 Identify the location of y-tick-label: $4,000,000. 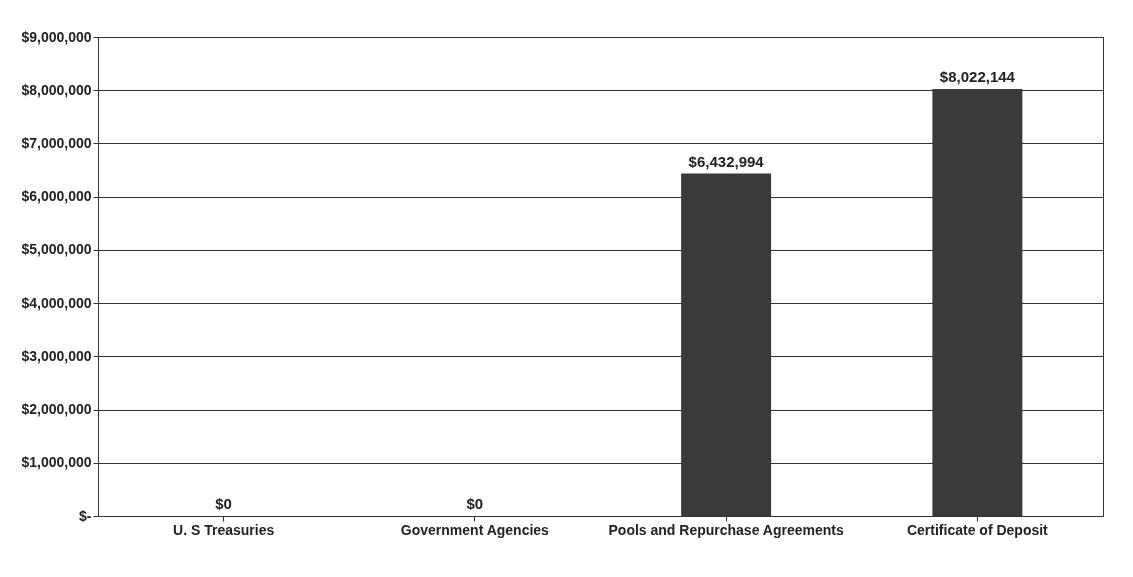
(56, 302).